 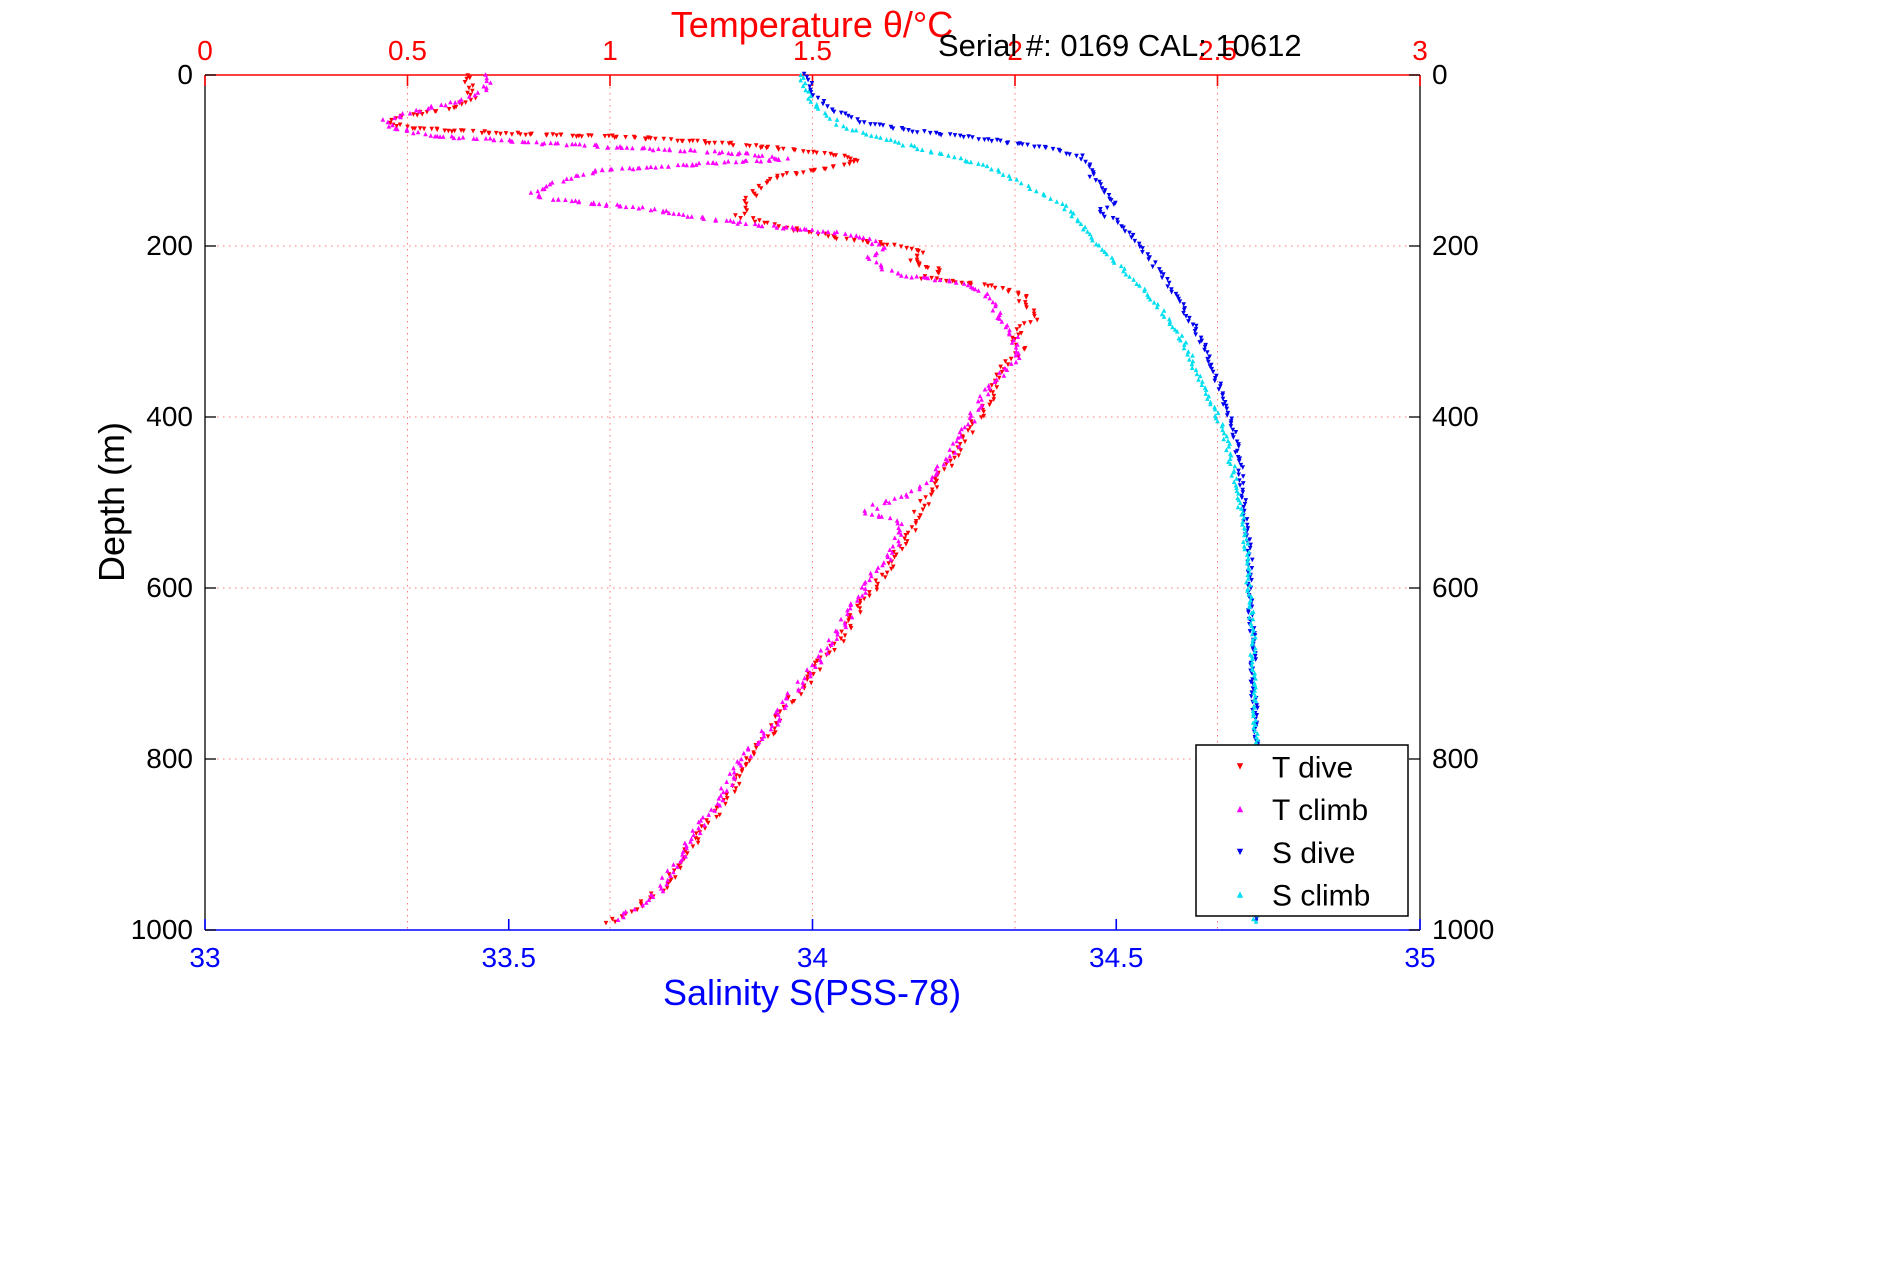 What do you see at coordinates (1420, 50) in the screenshot?
I see `temperature-tick-label: 3` at bounding box center [1420, 50].